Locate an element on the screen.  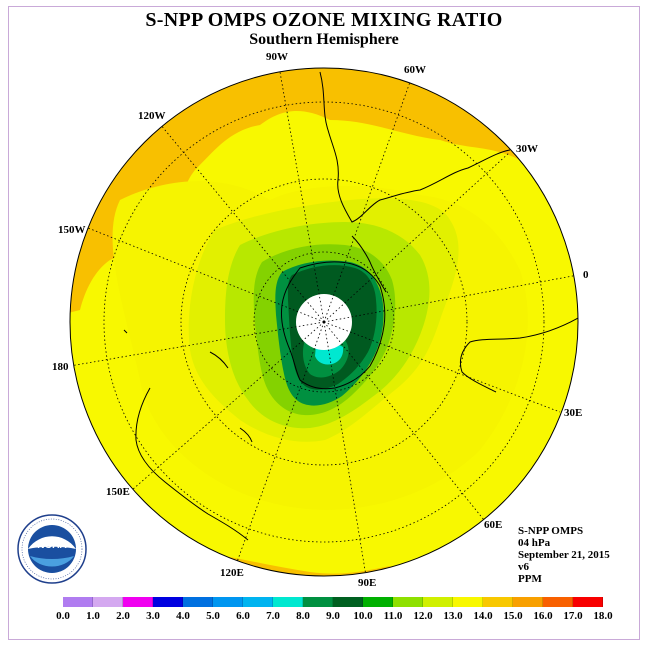
lon-label-30w: 30W is located at coordinates (527, 149).